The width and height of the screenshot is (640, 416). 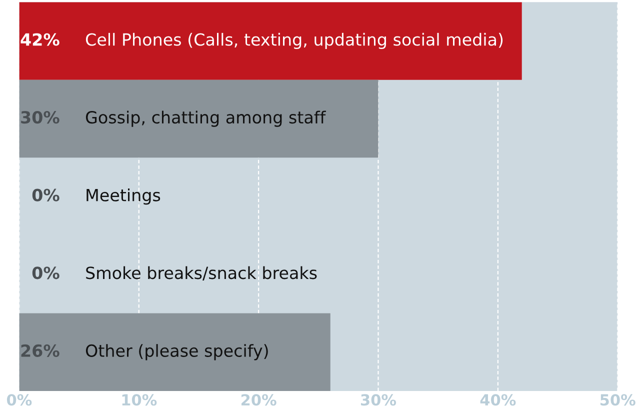 What do you see at coordinates (498, 400) in the screenshot?
I see `x-tick-label: 40%` at bounding box center [498, 400].